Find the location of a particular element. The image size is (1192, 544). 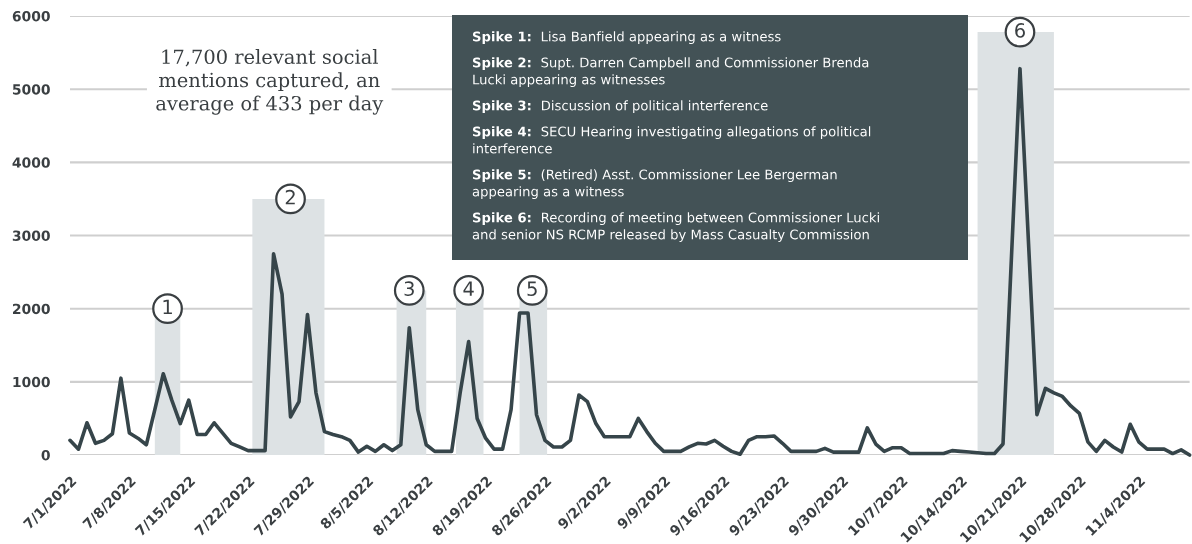

annotation: 5 is located at coordinates (532, 289).